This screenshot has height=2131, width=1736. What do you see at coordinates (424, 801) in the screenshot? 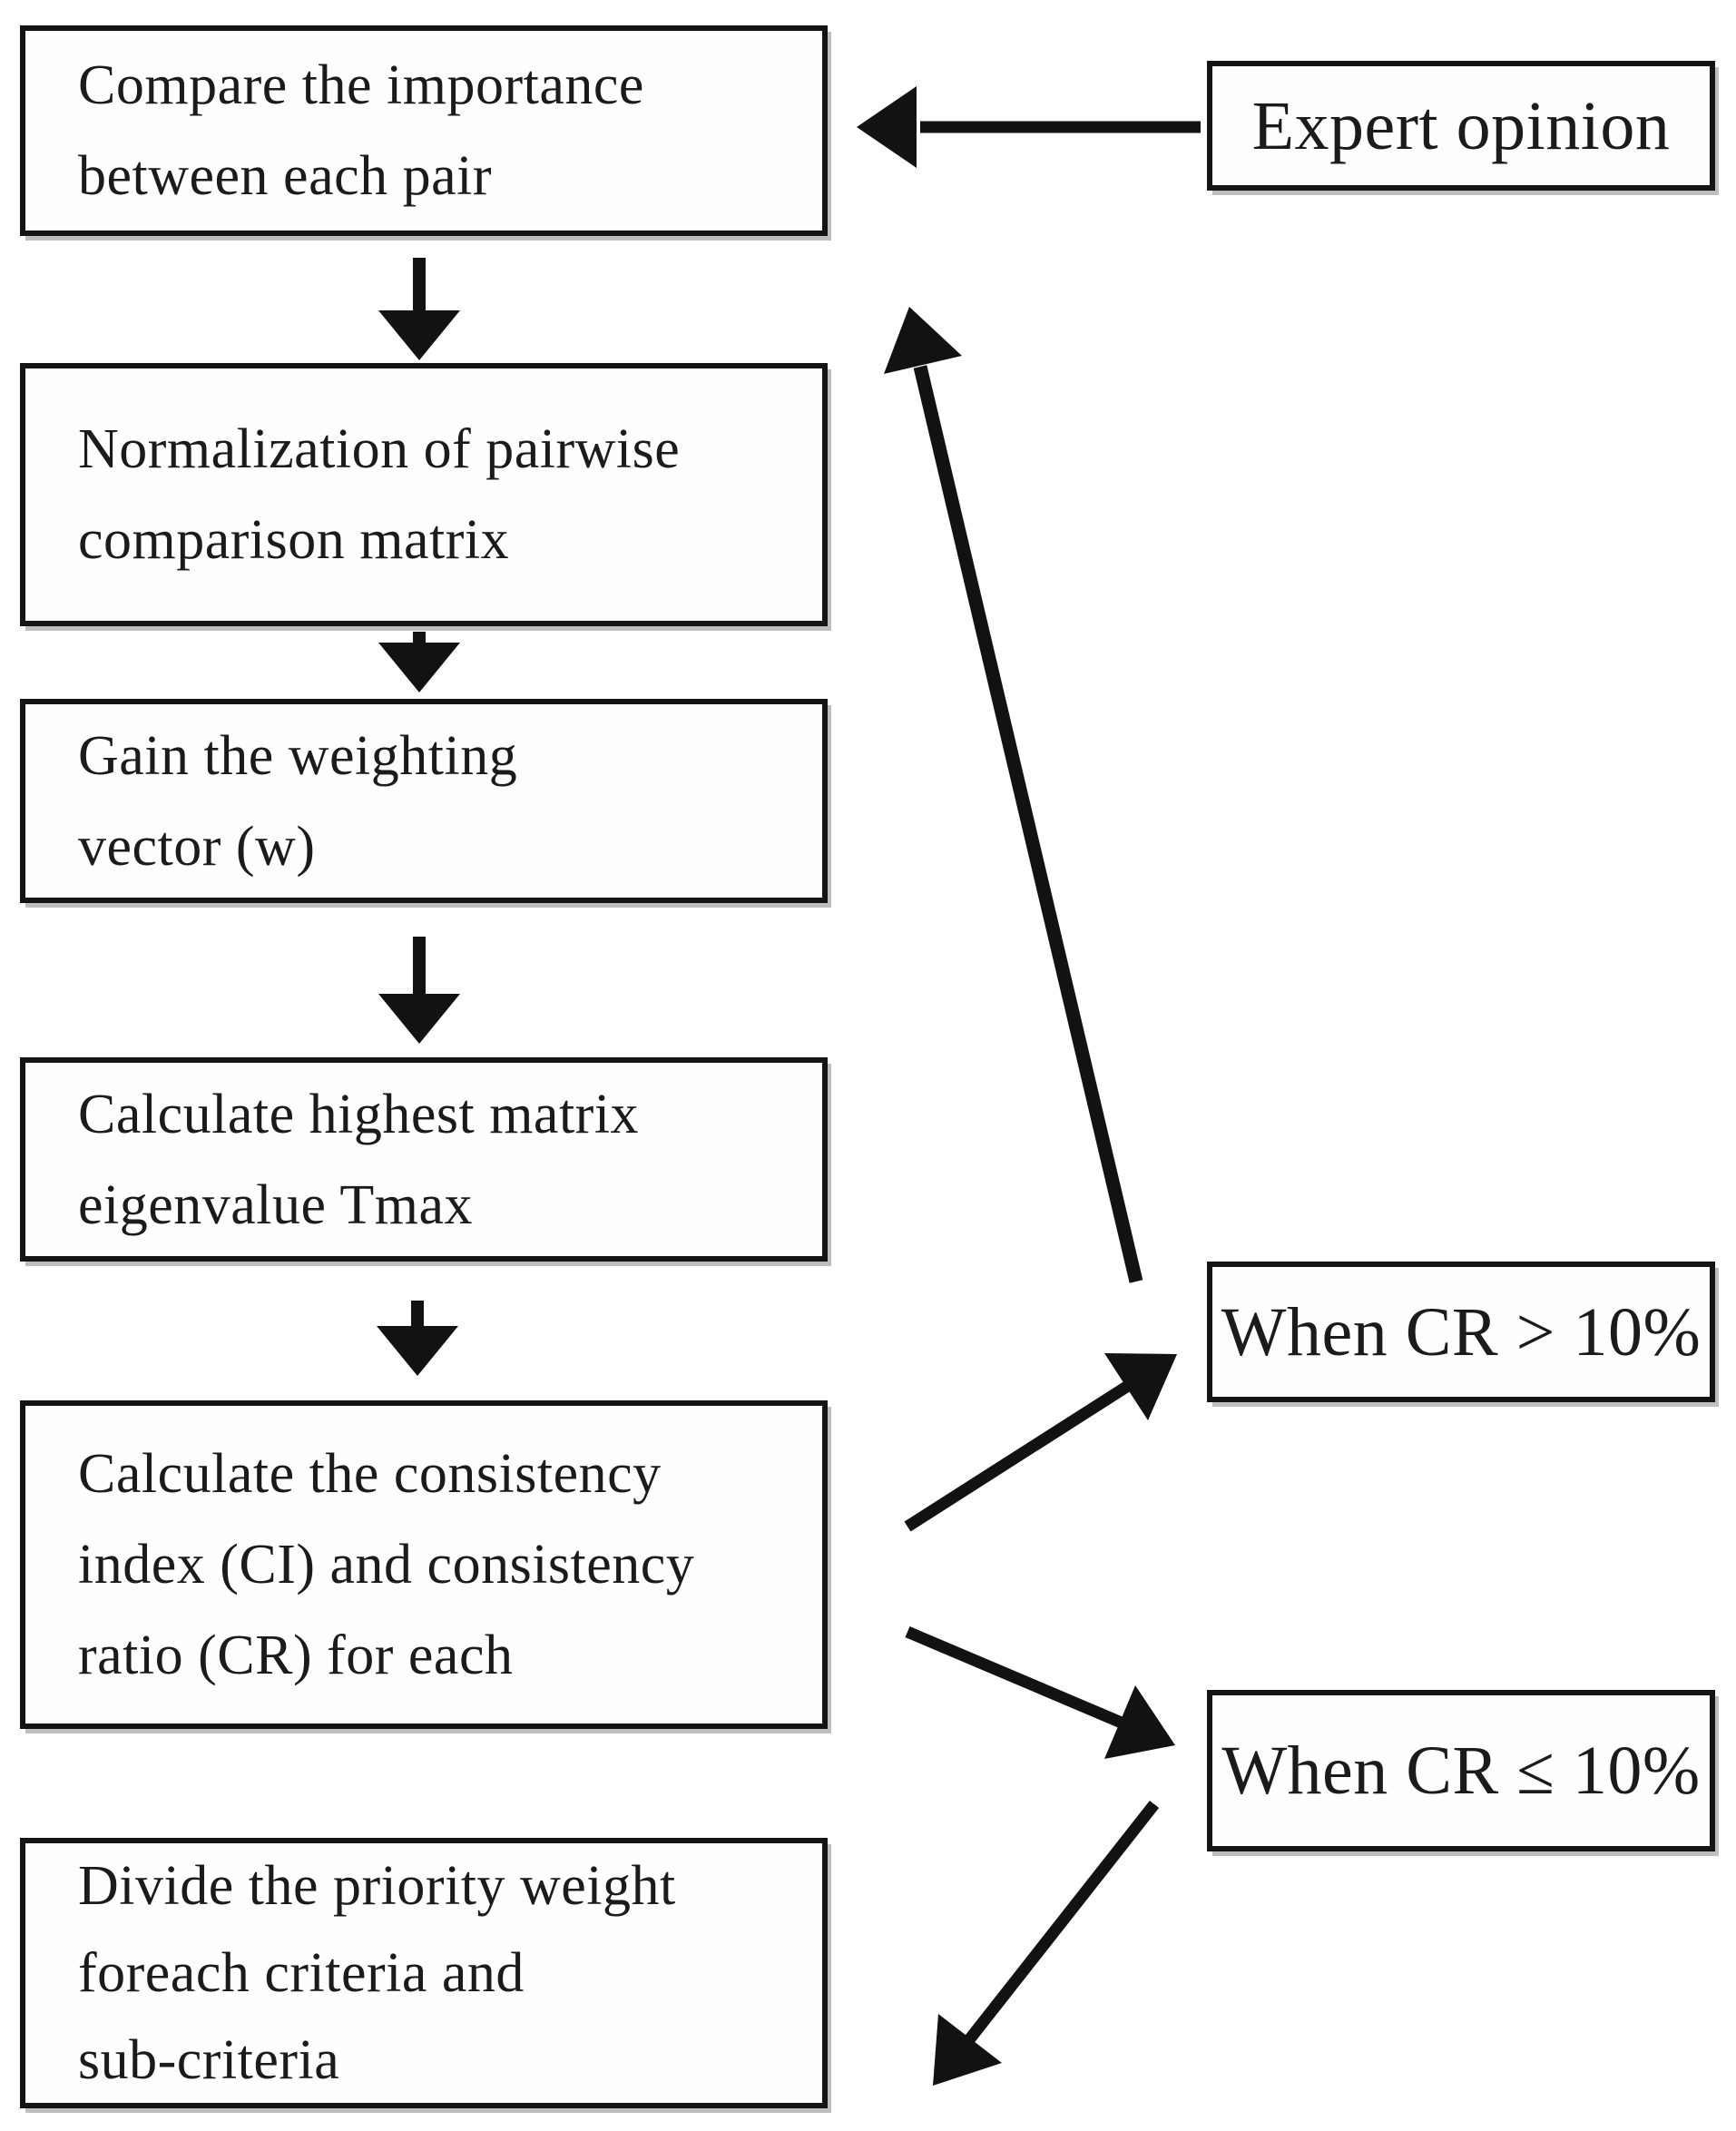
I see `flow-step-weighting-vector: Gain the weighting vector (w)` at bounding box center [424, 801].